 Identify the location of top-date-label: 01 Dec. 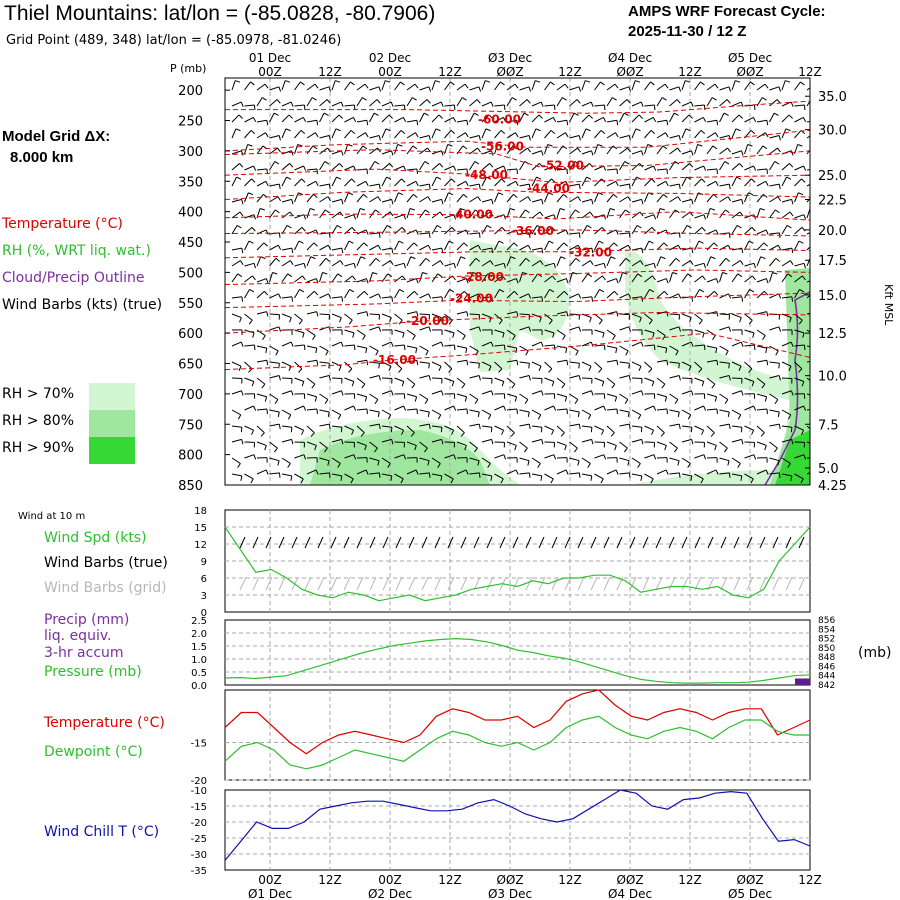
(270, 58).